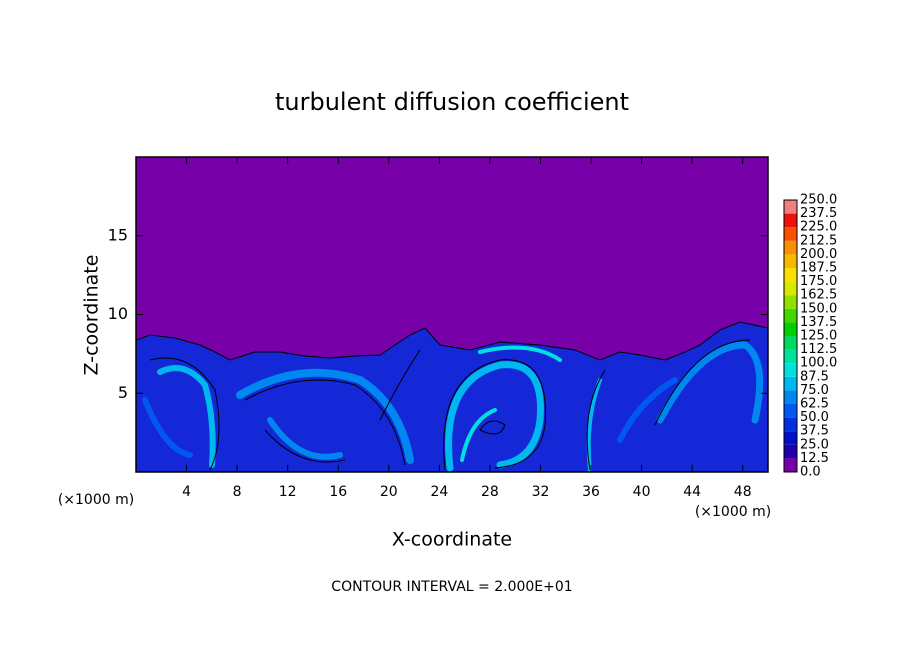 This screenshot has width=904, height=654. What do you see at coordinates (818, 213) in the screenshot?
I see `colorbar-label: 237.5` at bounding box center [818, 213].